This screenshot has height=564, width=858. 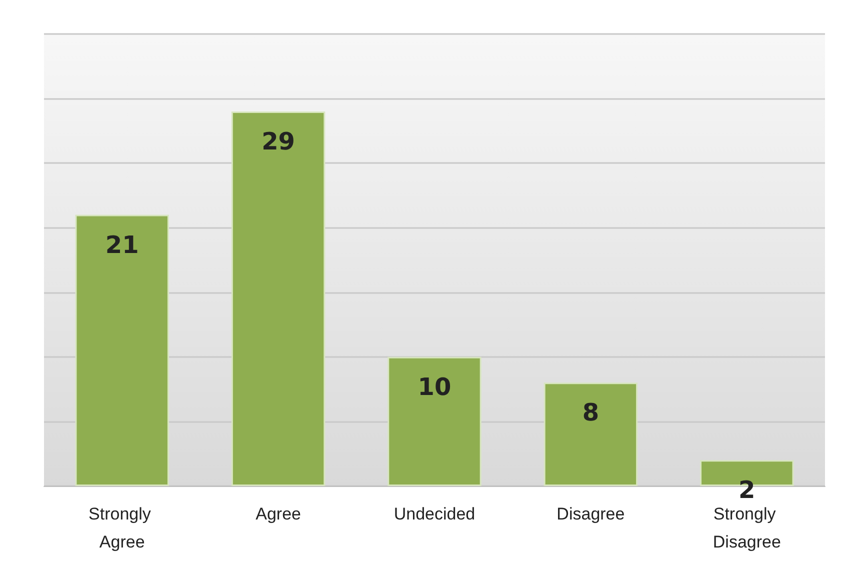 I want to click on data-label: 29, so click(x=279, y=141).